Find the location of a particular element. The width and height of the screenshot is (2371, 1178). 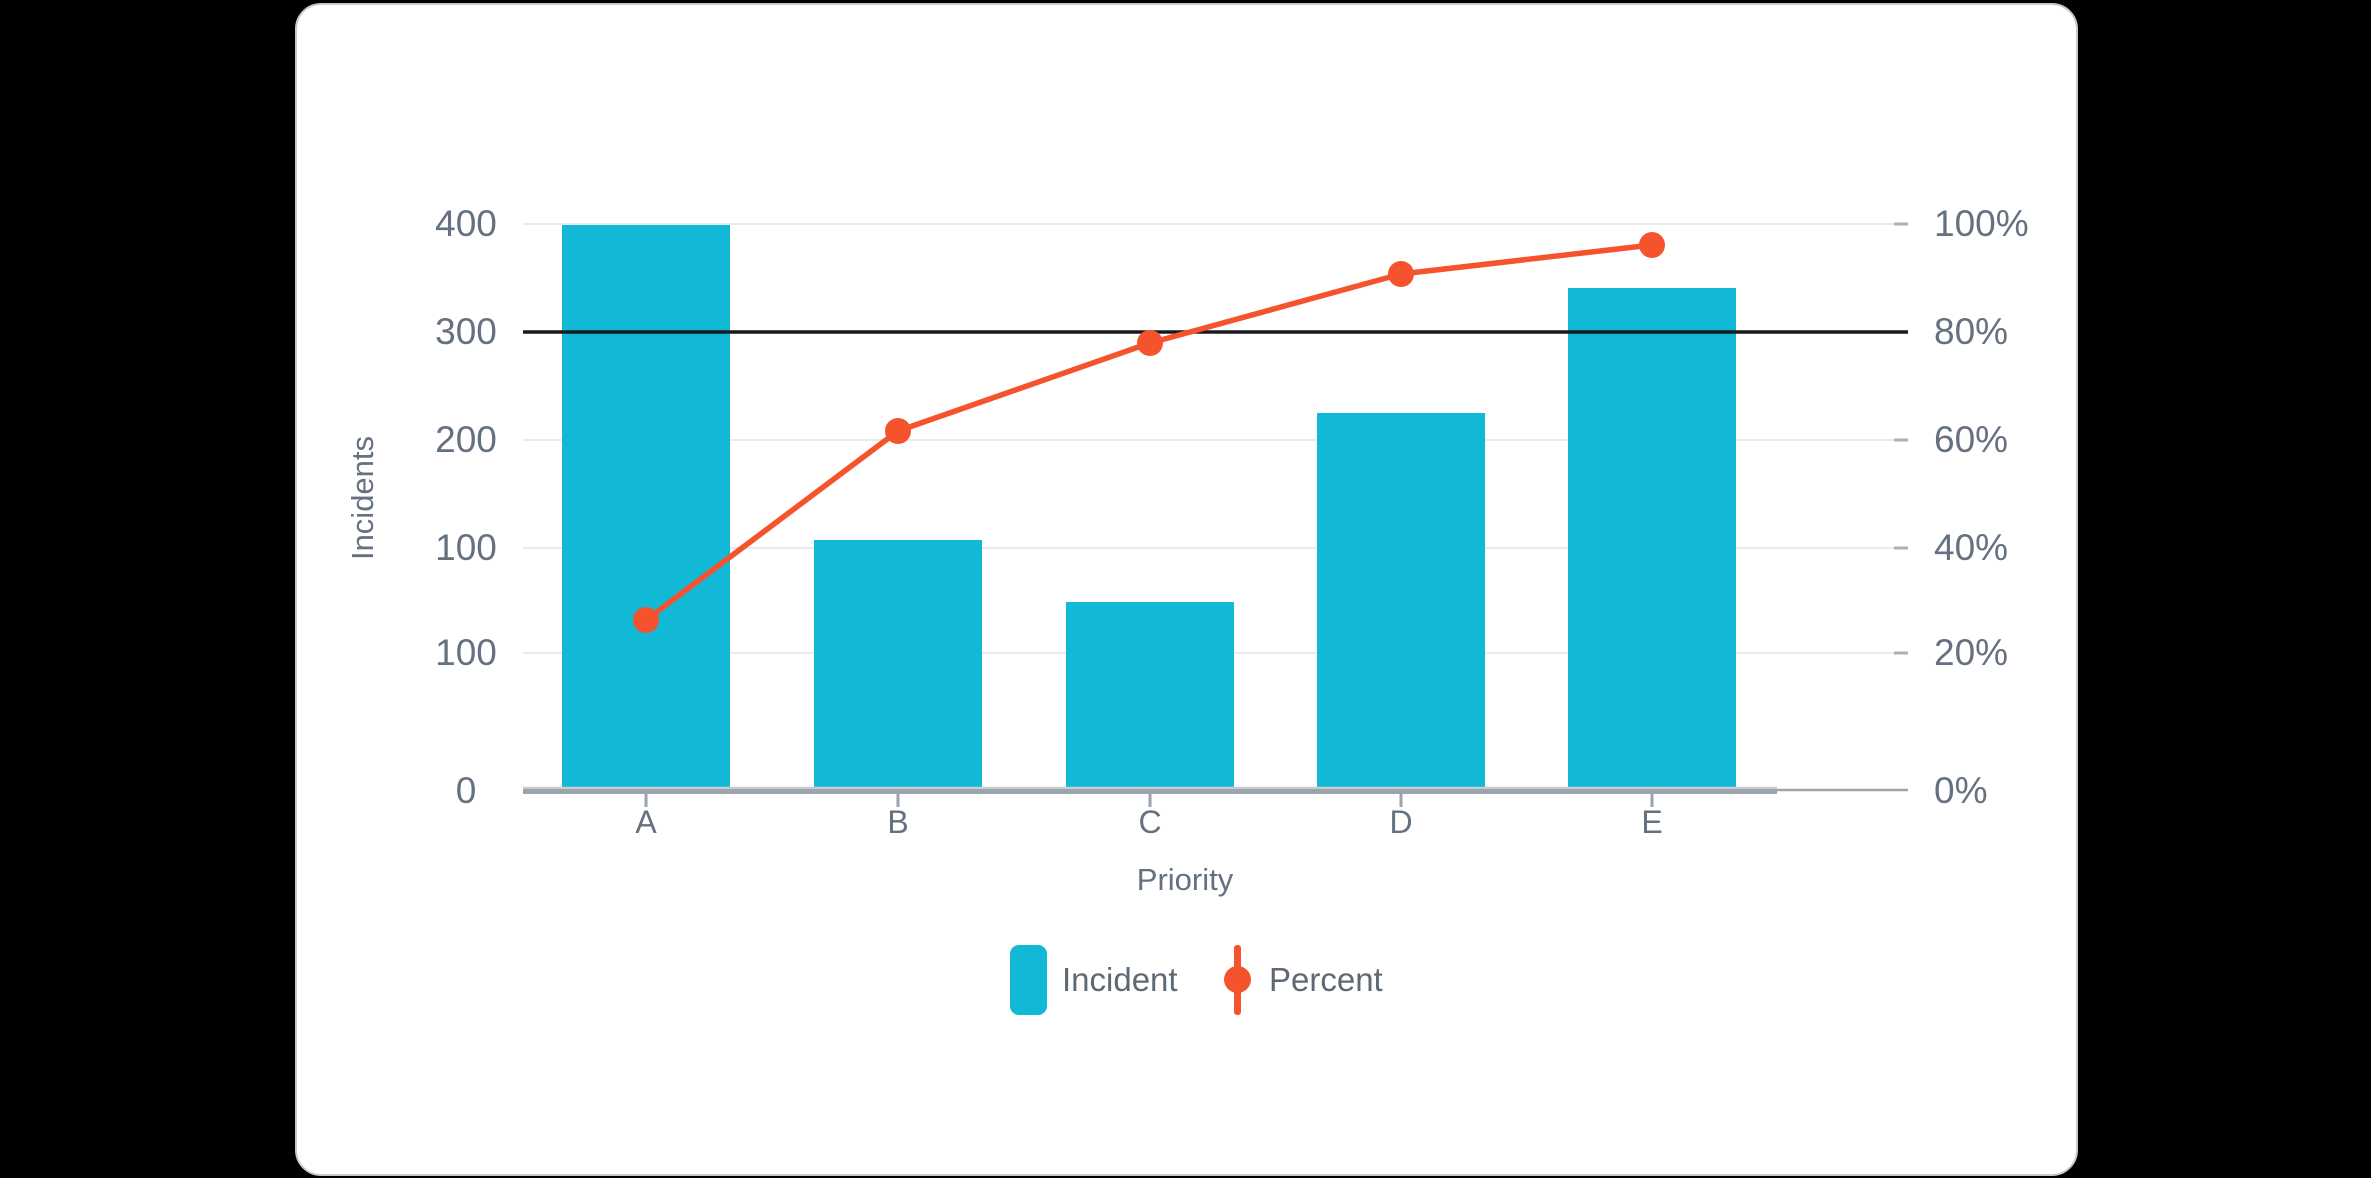

bar-c is located at coordinates (1150, 696).